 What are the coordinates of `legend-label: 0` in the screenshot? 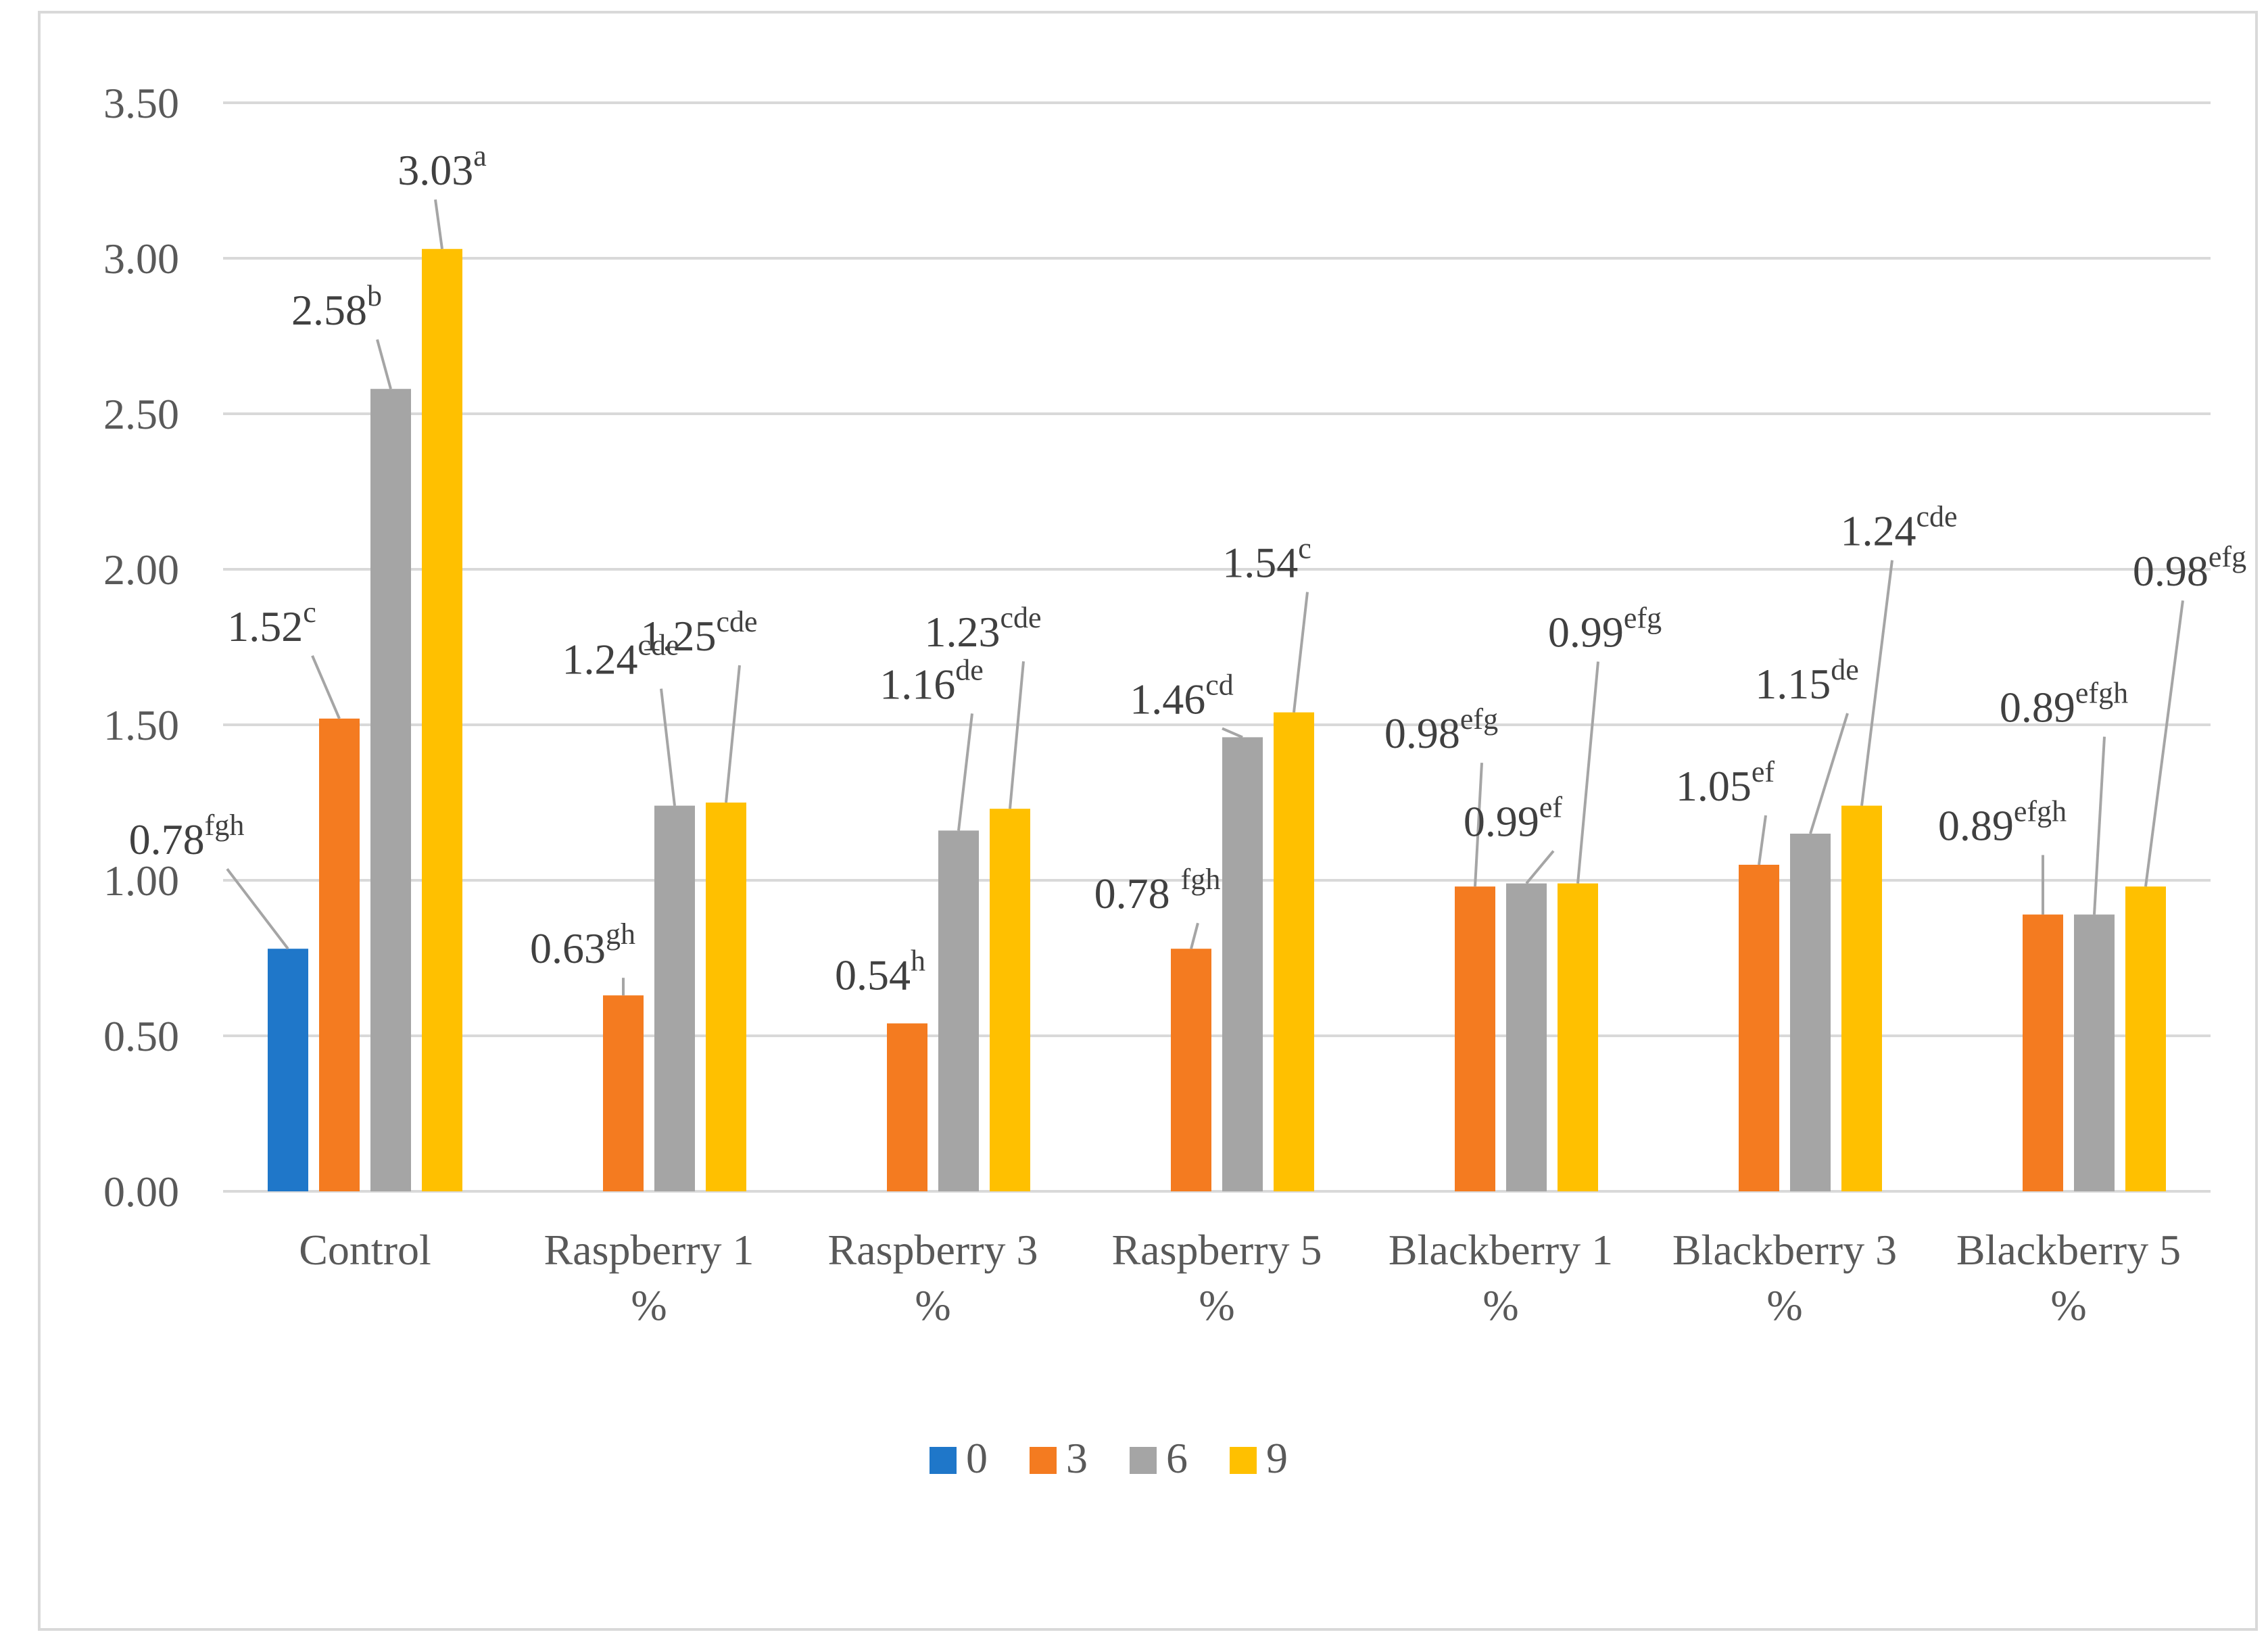 It's located at (977, 1458).